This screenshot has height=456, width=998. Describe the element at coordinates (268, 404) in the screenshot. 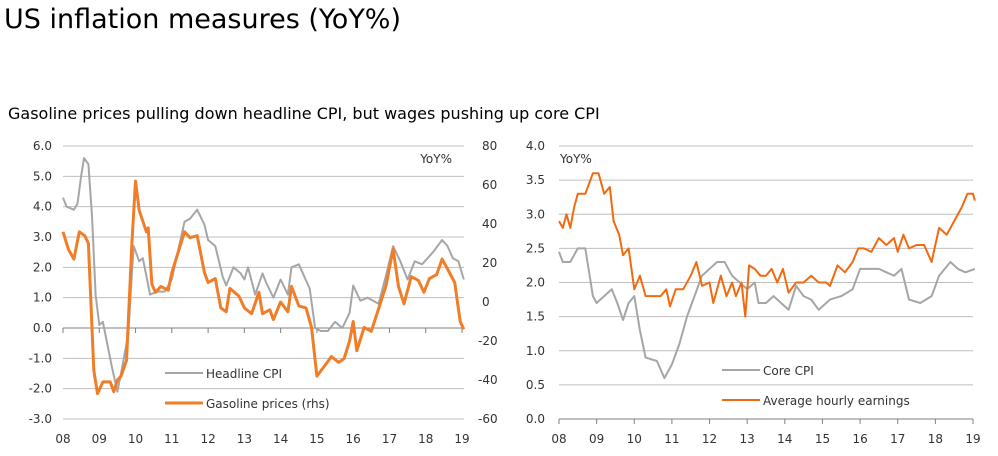

I see `legend-label: Gasoline prices (rhs)` at that location.